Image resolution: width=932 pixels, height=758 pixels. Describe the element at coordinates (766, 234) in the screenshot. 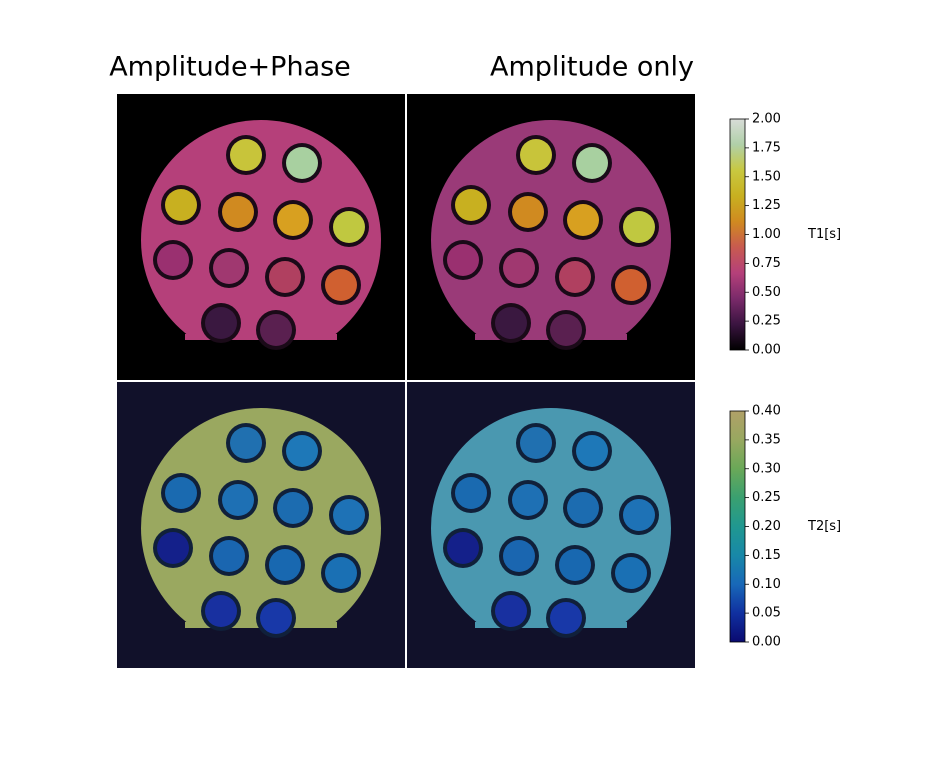

I see `colorbar-tick-label: 1.00` at that location.